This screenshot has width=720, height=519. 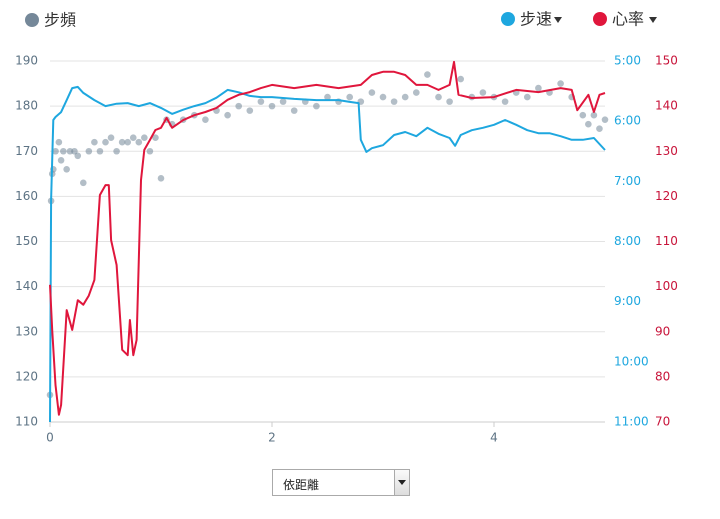 What do you see at coordinates (26, 422) in the screenshot?
I see `y-tick-label: 110` at bounding box center [26, 422].